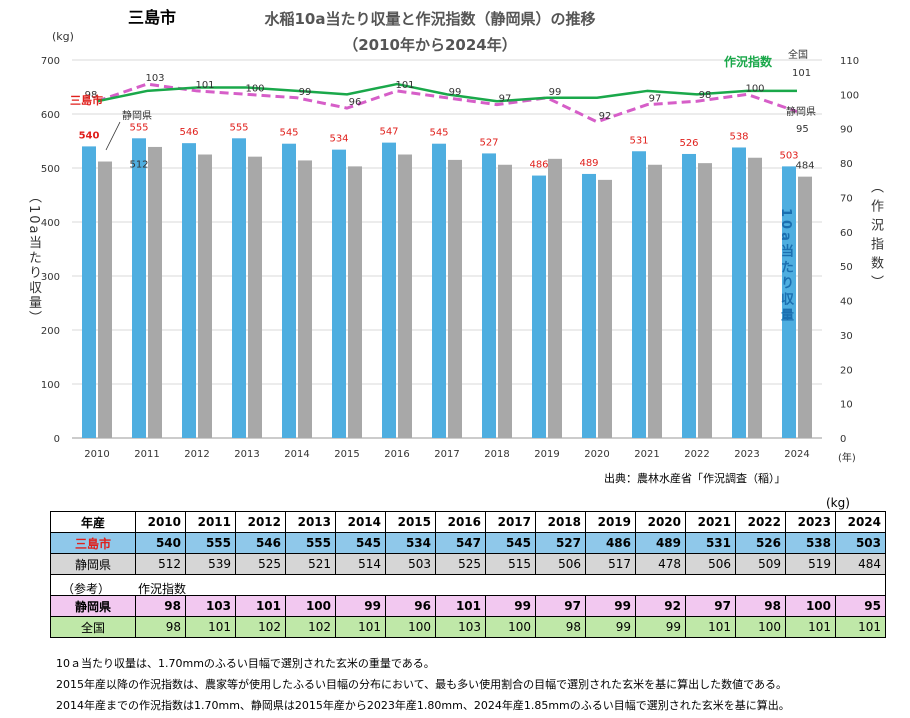 The image size is (910, 718). I want to click on table-cell: 526, so click(760, 543).